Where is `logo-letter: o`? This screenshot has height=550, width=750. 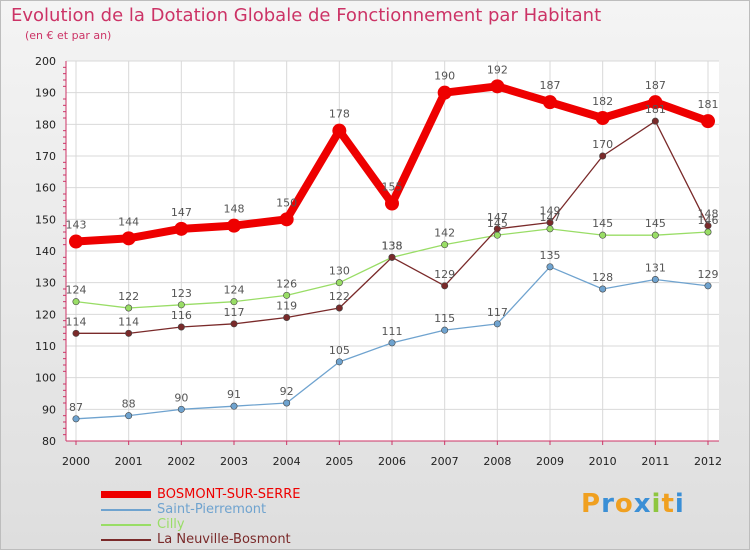 logo-letter: o is located at coordinates (624, 504).